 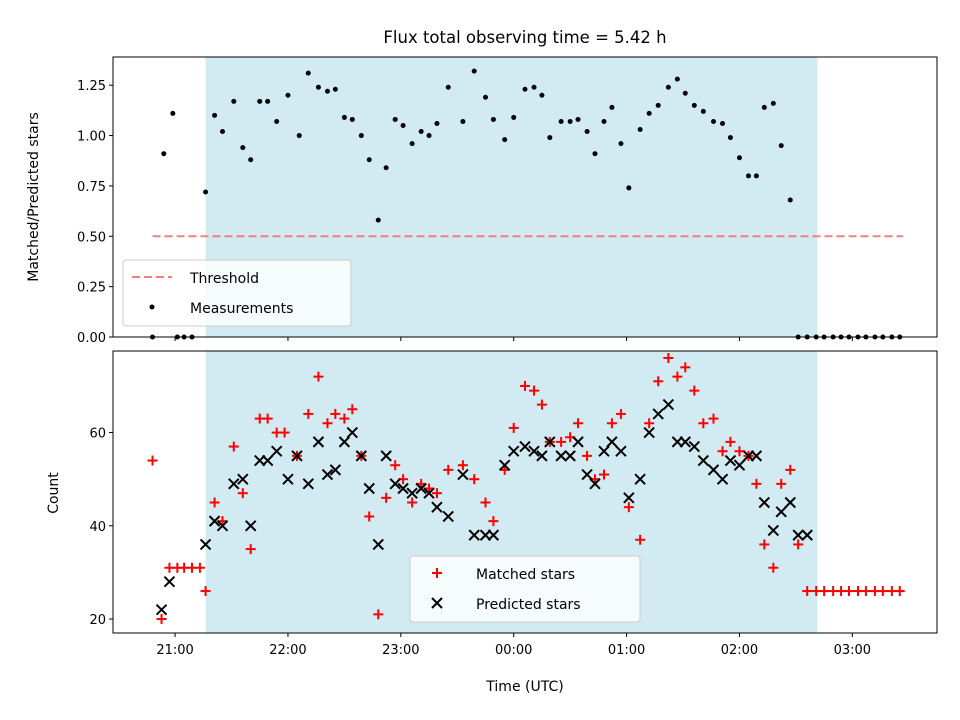 What do you see at coordinates (513, 645) in the screenshot?
I see `bottom-x-ticks: 21:00 22:00 23:00 00:00 01:00 02:00 03:00` at bounding box center [513, 645].